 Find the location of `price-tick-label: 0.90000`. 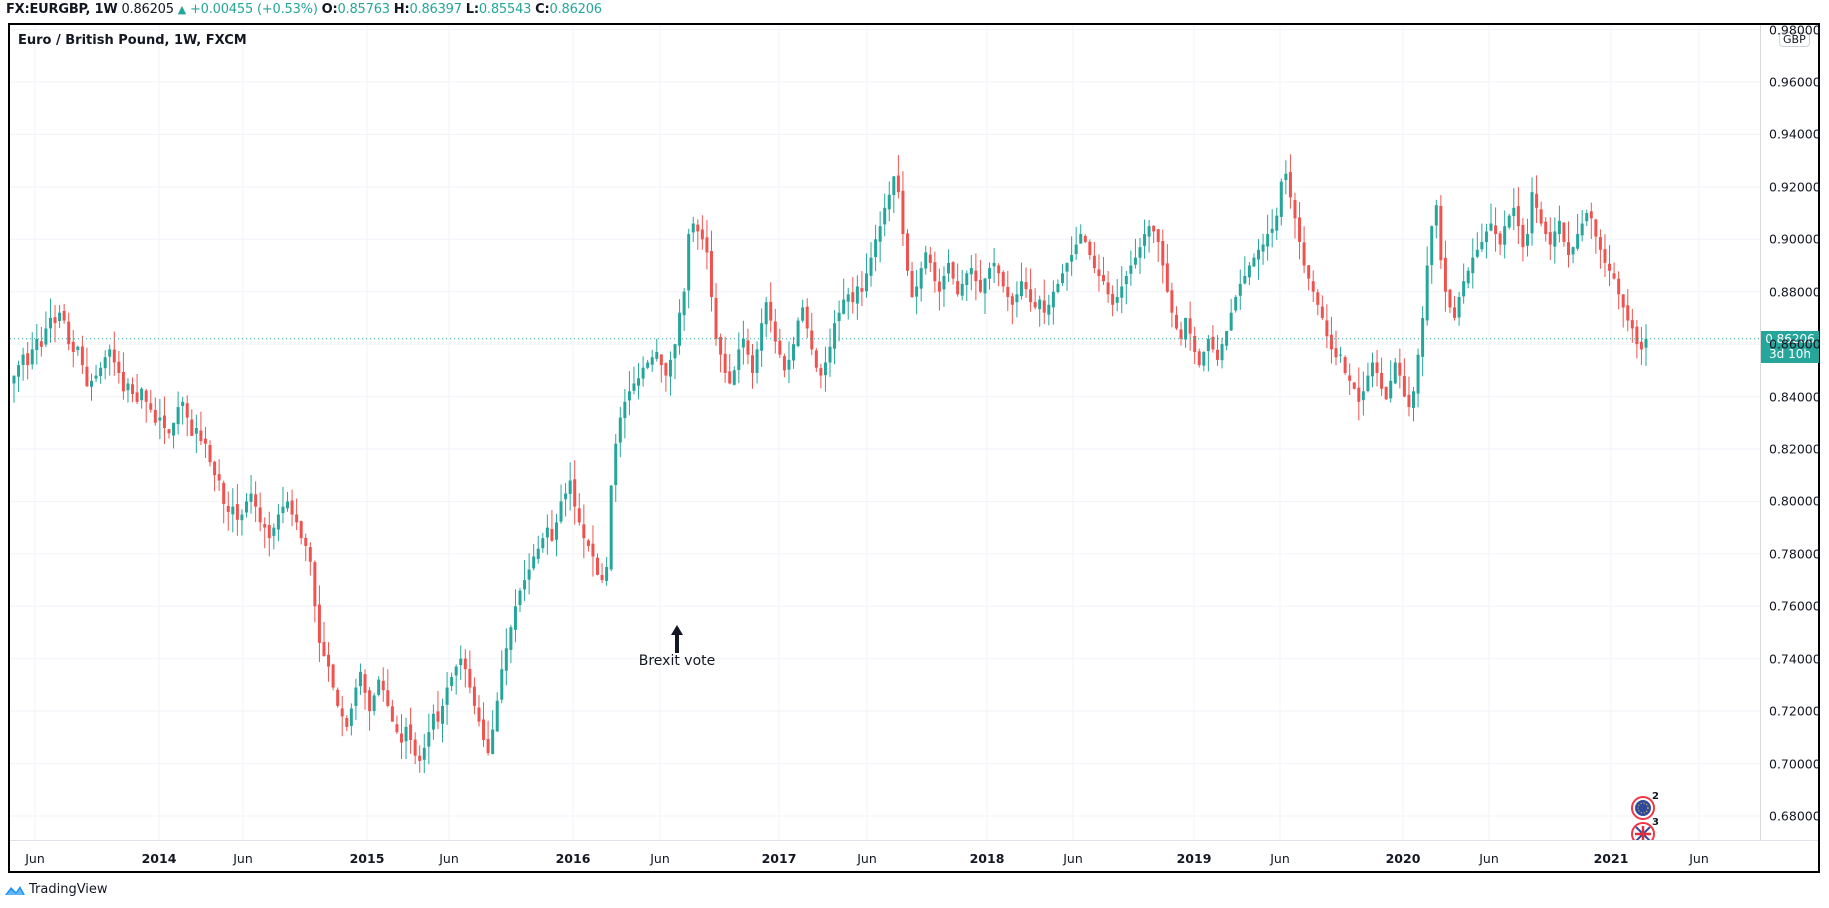

price-tick-label: 0.90000 is located at coordinates (1795, 239).